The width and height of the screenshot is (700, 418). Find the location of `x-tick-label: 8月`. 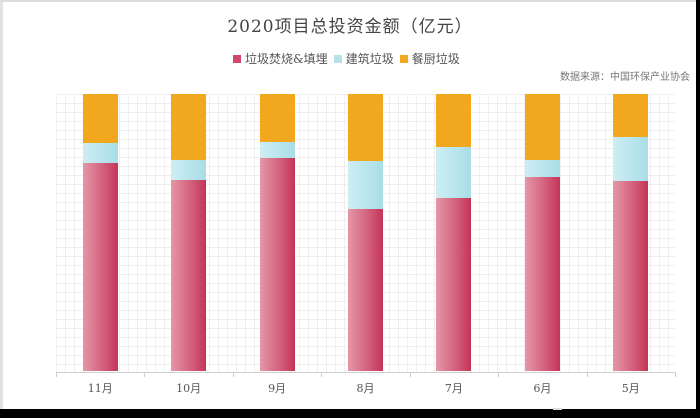

x-tick-label: 8月 is located at coordinates (365, 388).